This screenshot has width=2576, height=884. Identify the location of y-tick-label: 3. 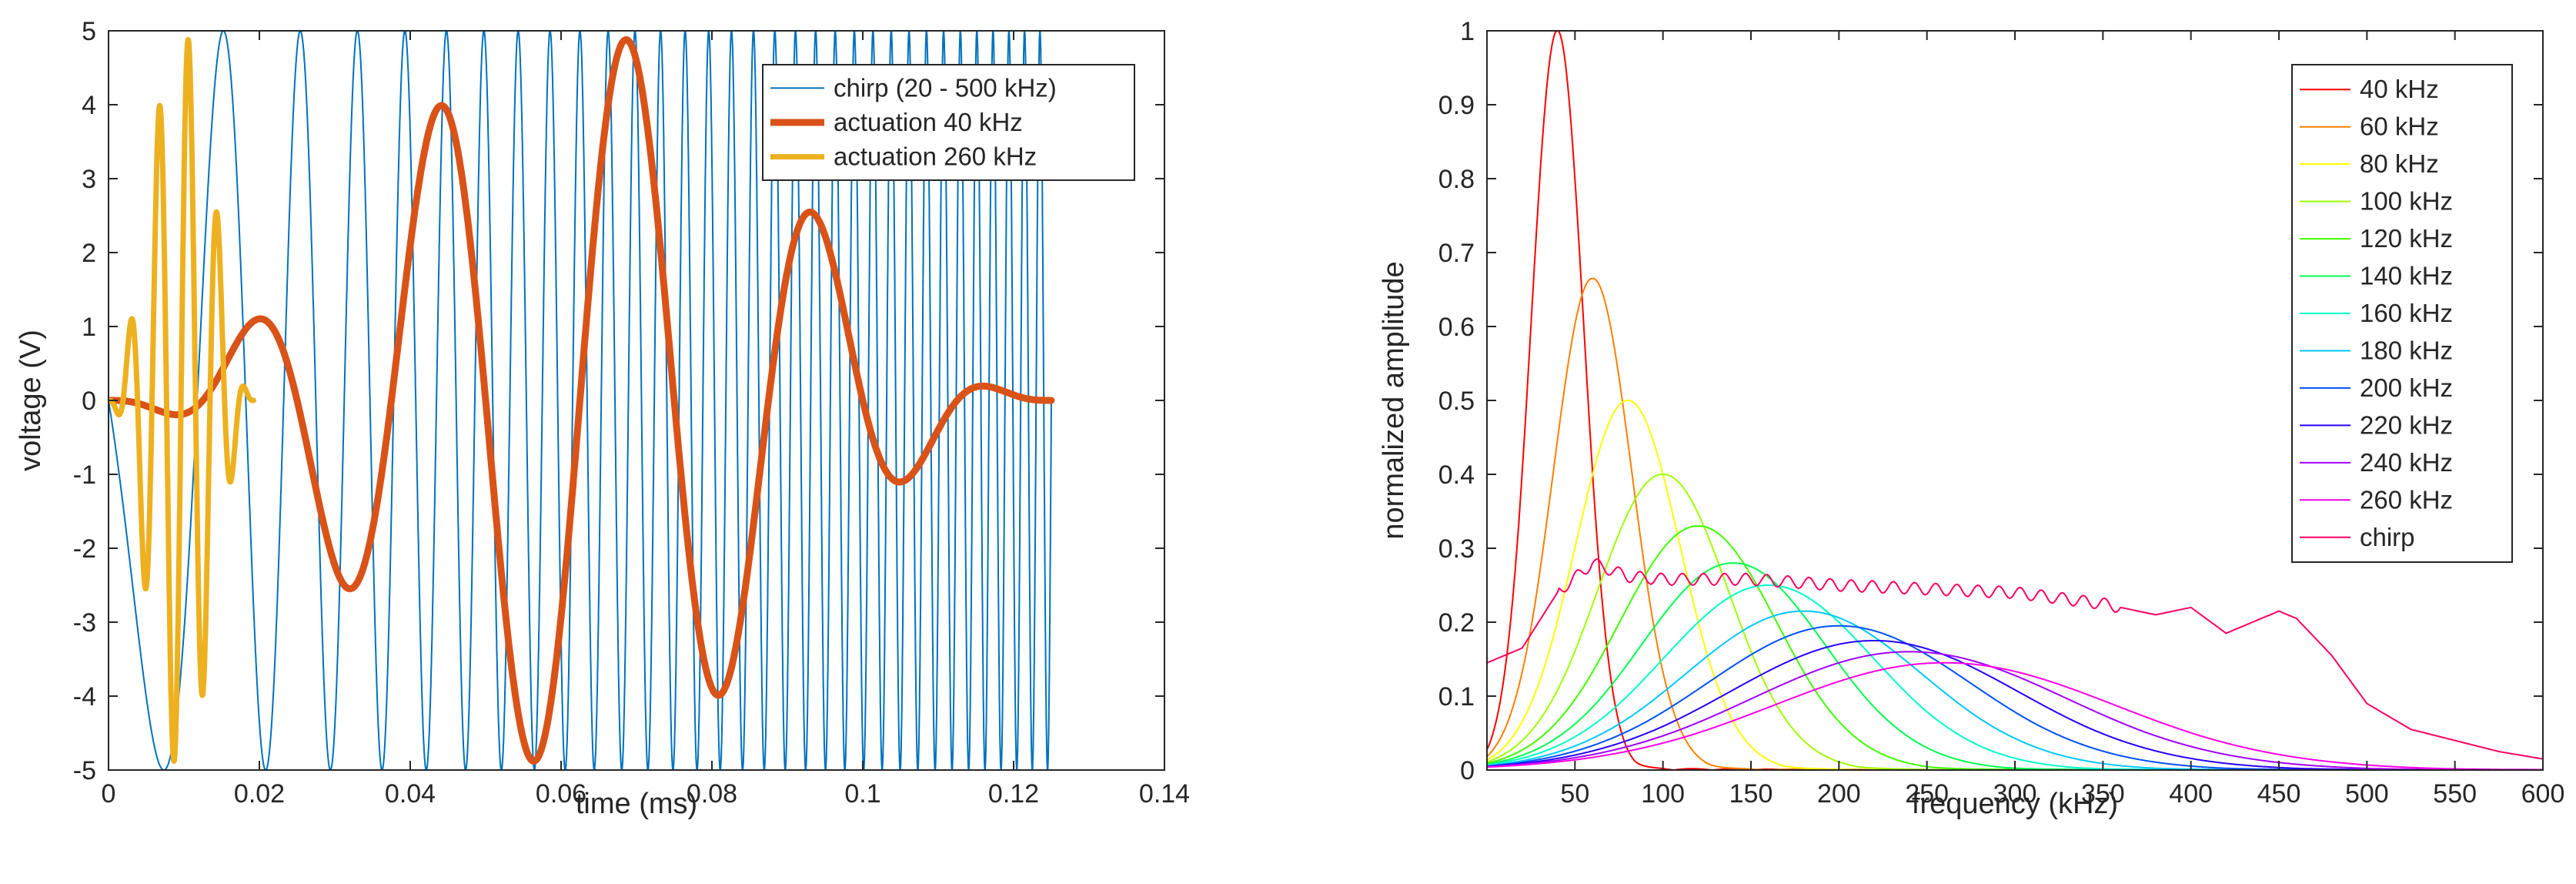
(89, 180).